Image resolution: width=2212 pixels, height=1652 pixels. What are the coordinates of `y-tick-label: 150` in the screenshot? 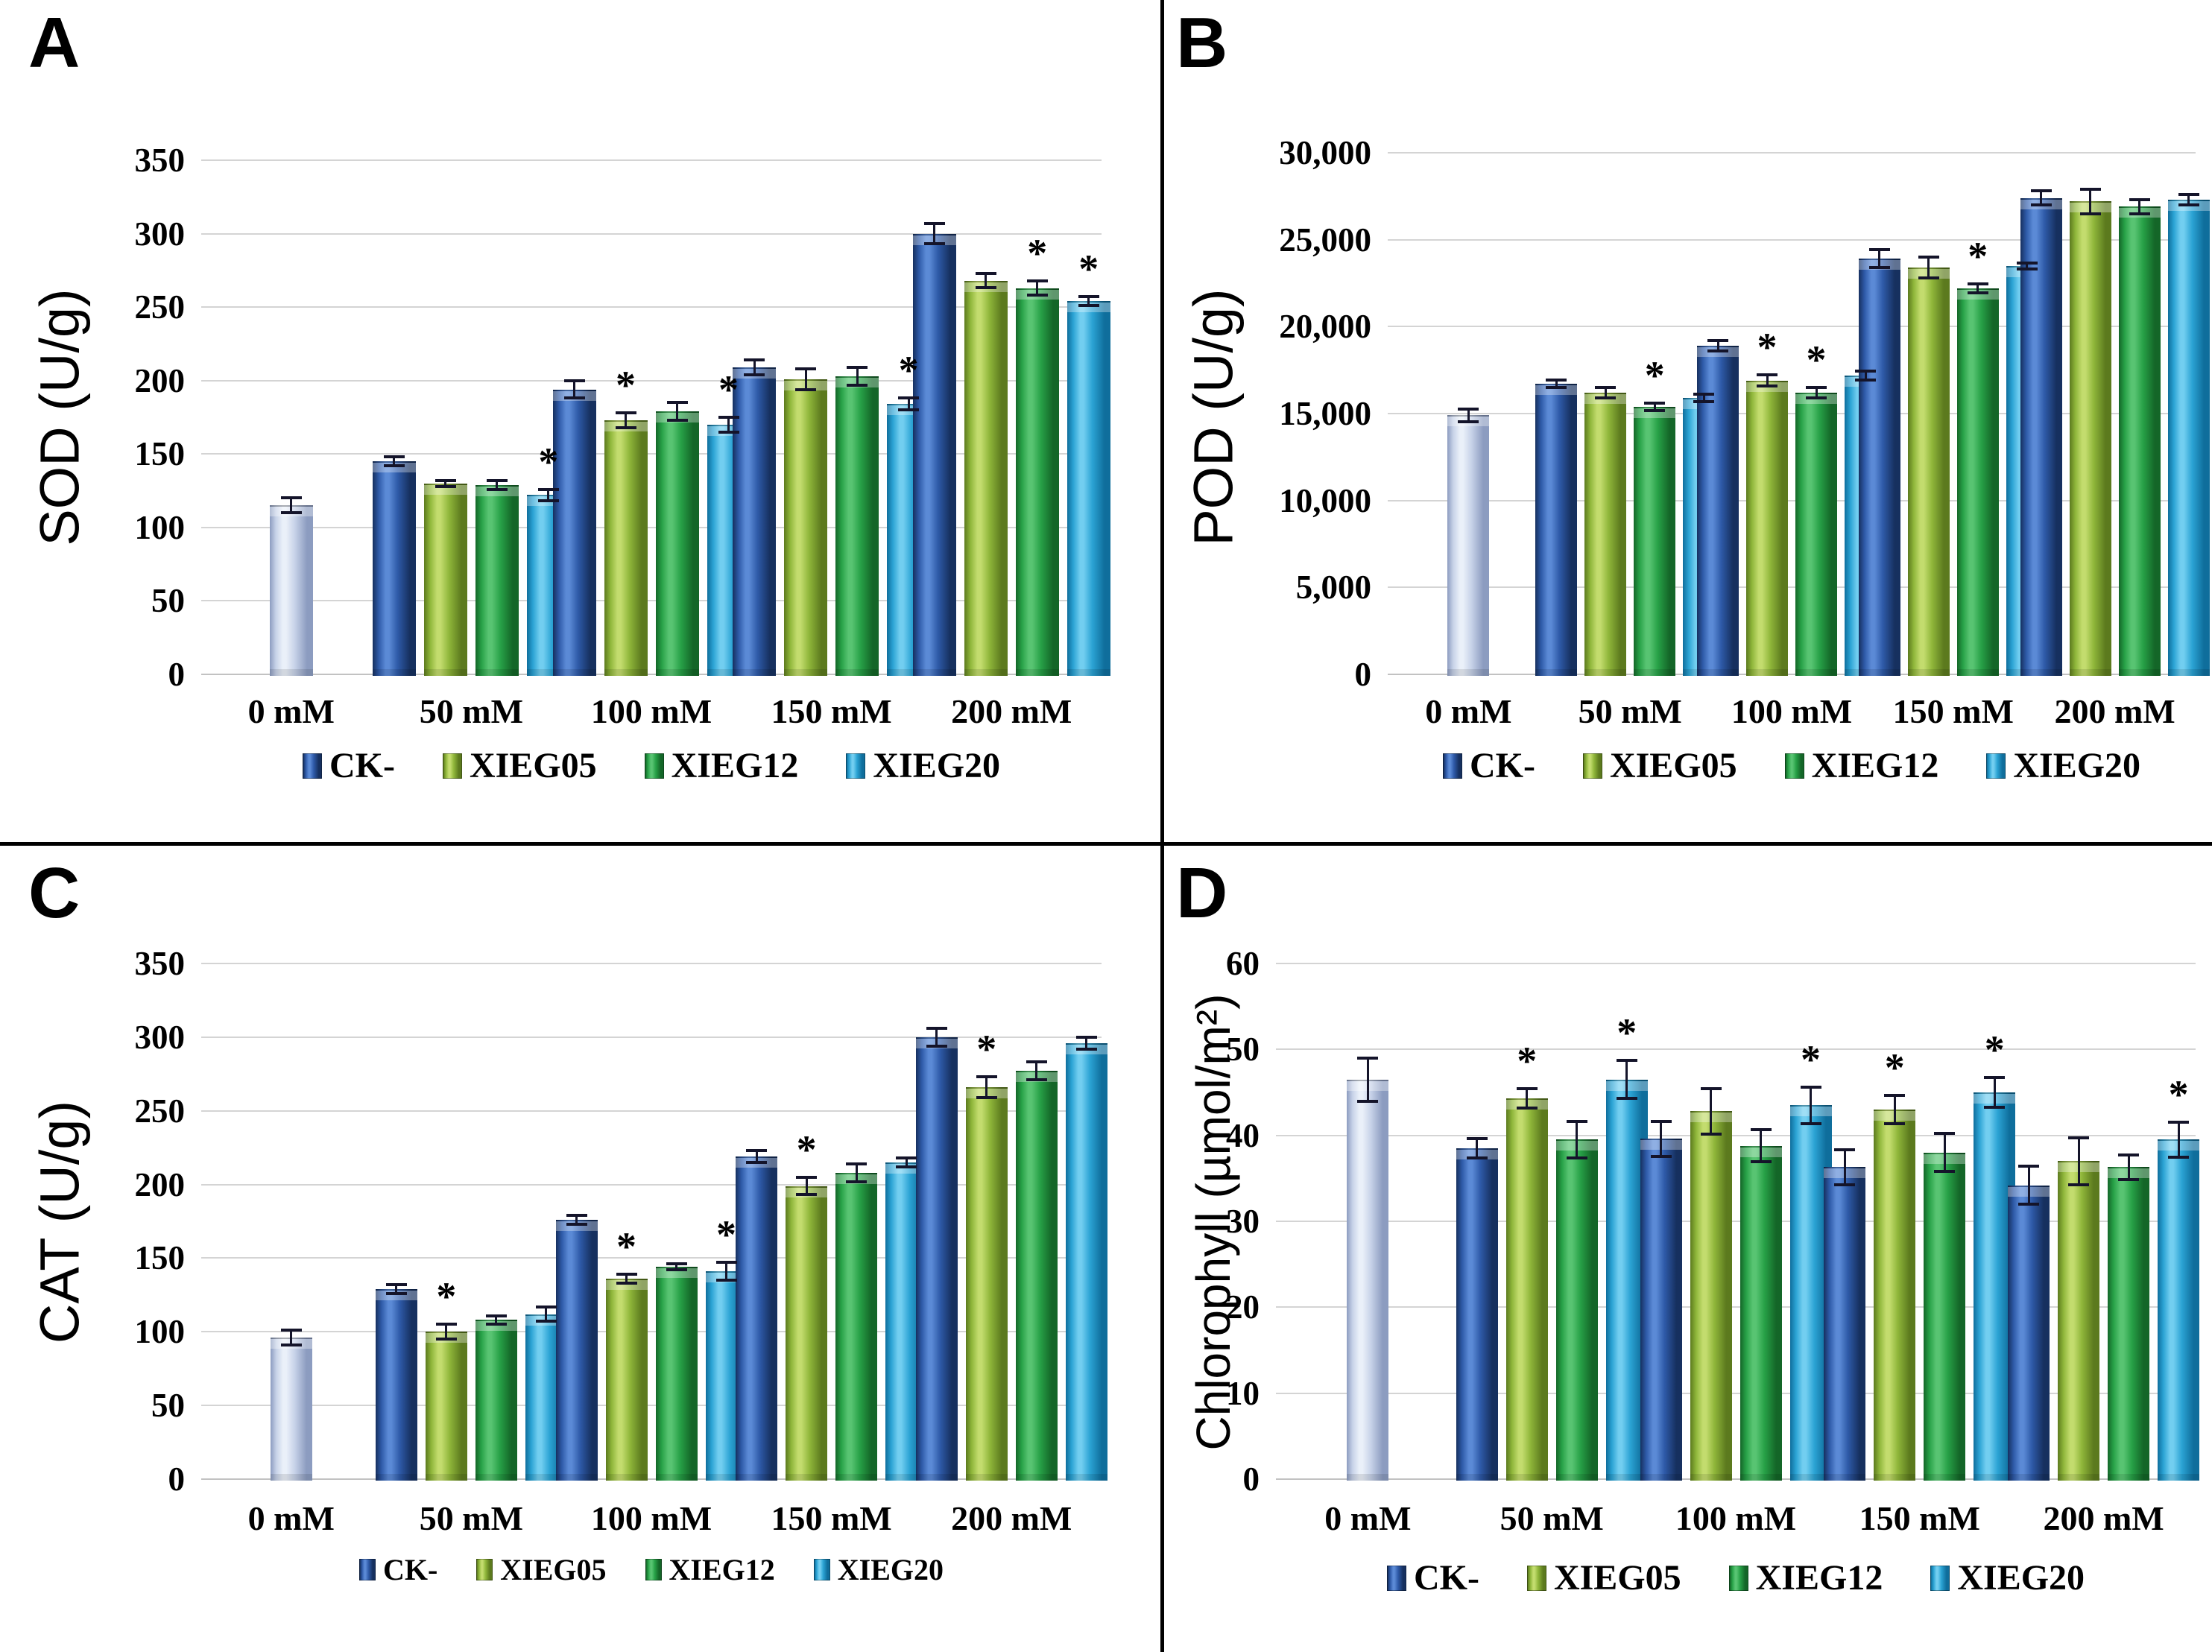 It's located at (160, 454).